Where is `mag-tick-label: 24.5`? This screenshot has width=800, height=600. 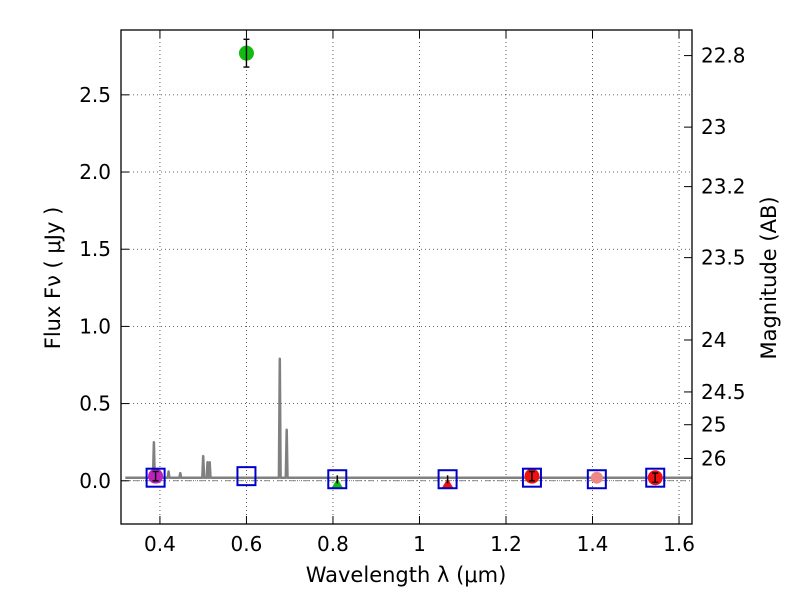
mag-tick-label: 24.5 is located at coordinates (723, 392).